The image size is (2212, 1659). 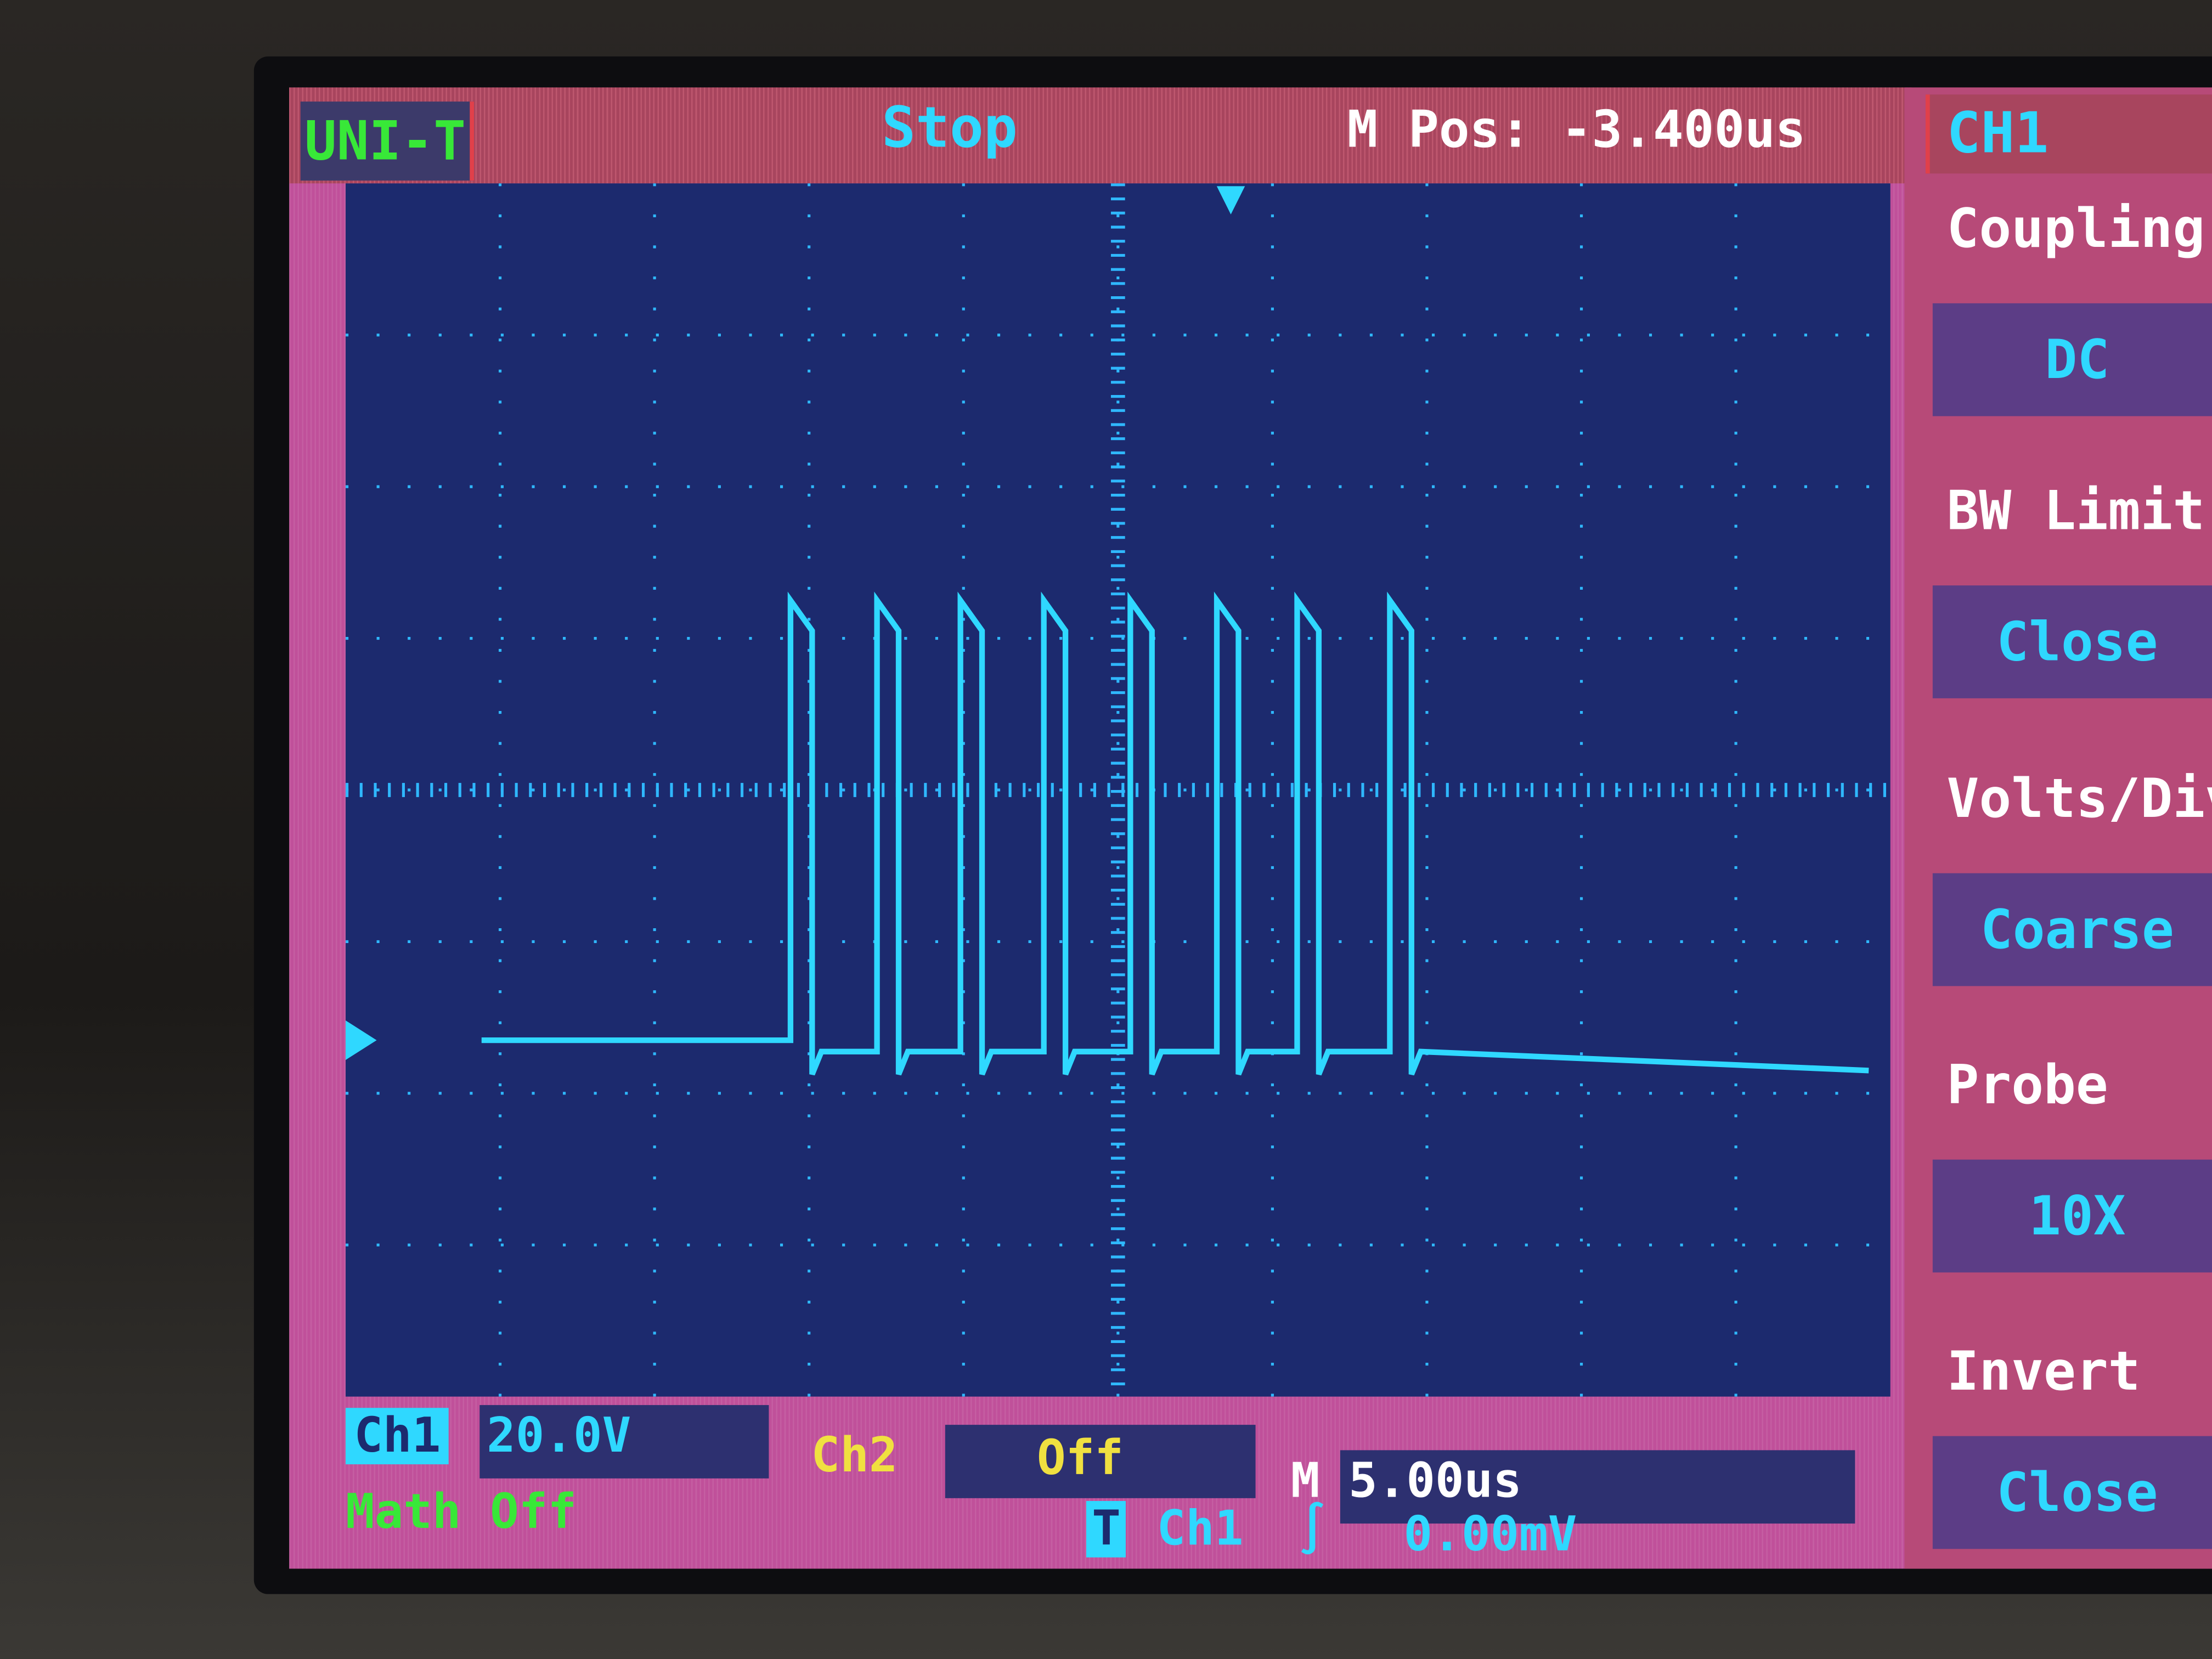 What do you see at coordinates (397, 1437) in the screenshot?
I see `ch1-label: Ch1` at bounding box center [397, 1437].